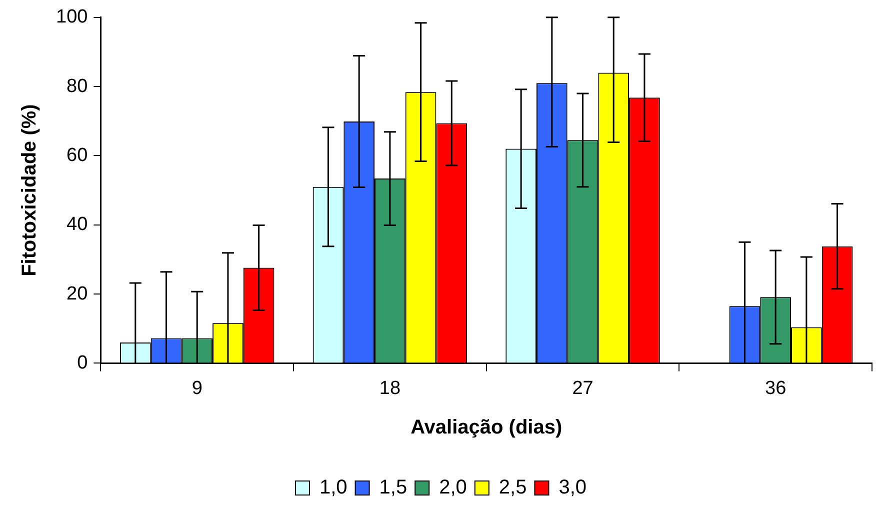 The width and height of the screenshot is (886, 516). What do you see at coordinates (512, 487) in the screenshot?
I see `legend-label: 2,5` at bounding box center [512, 487].